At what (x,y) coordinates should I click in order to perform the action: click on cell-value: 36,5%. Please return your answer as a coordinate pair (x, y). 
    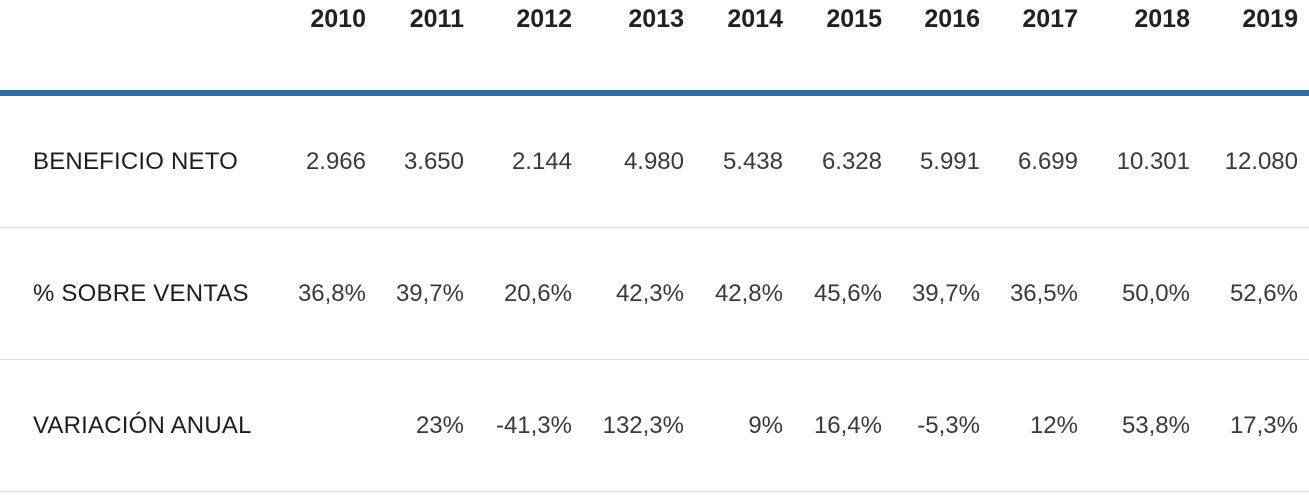
    Looking at the image, I should click on (1043, 293).